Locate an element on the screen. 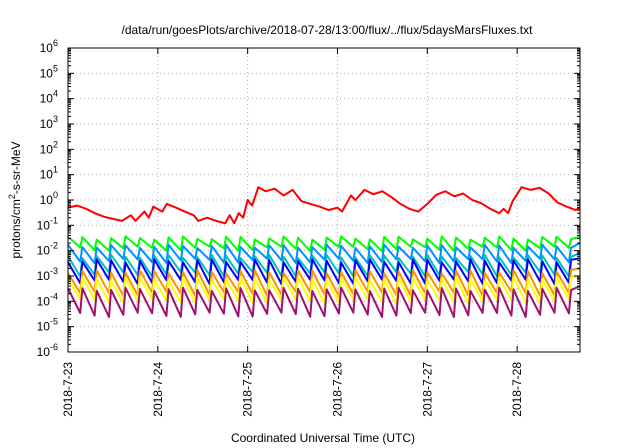 This screenshot has height=448, width=640. y-tick-label: 10¹ is located at coordinates (49, 173).